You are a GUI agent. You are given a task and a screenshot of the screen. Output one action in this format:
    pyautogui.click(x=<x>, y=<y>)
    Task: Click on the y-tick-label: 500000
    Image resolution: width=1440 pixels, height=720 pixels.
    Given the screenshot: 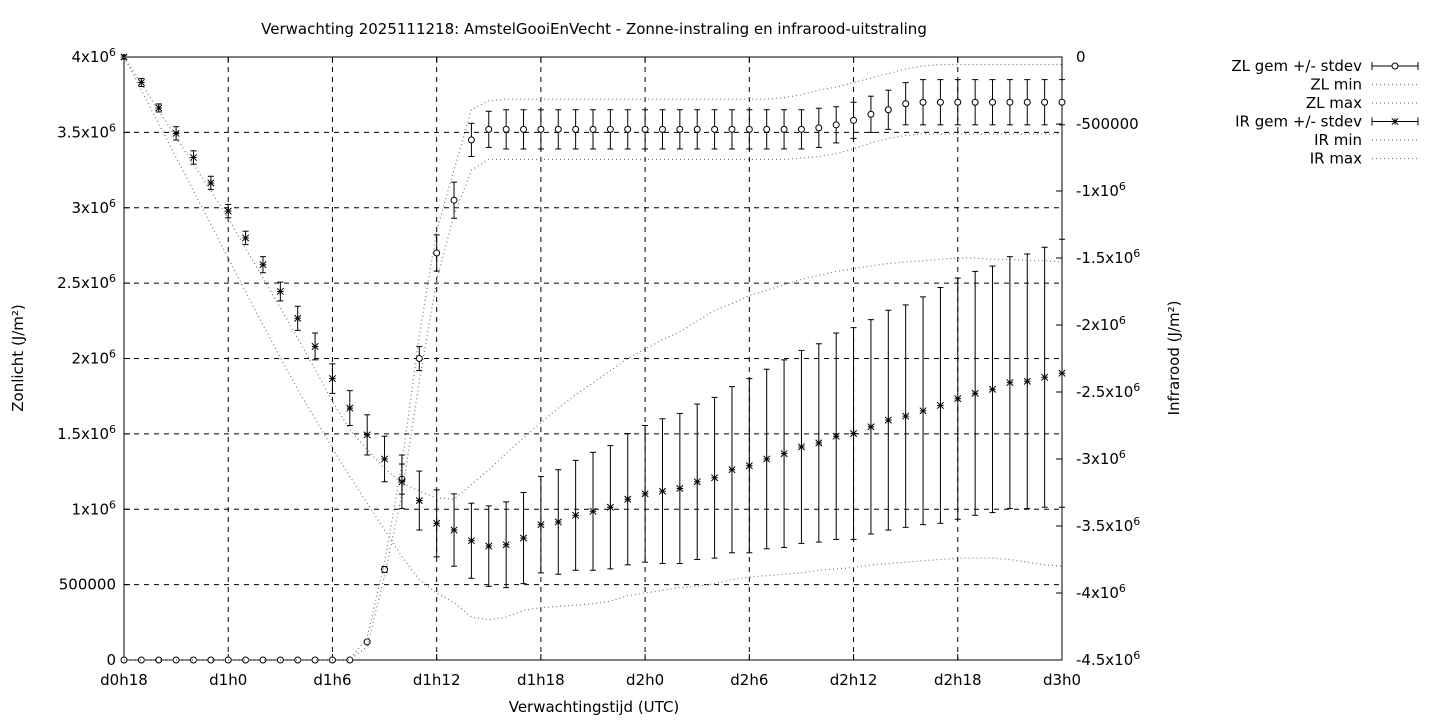 What is the action you would take?
    pyautogui.click(x=87, y=585)
    